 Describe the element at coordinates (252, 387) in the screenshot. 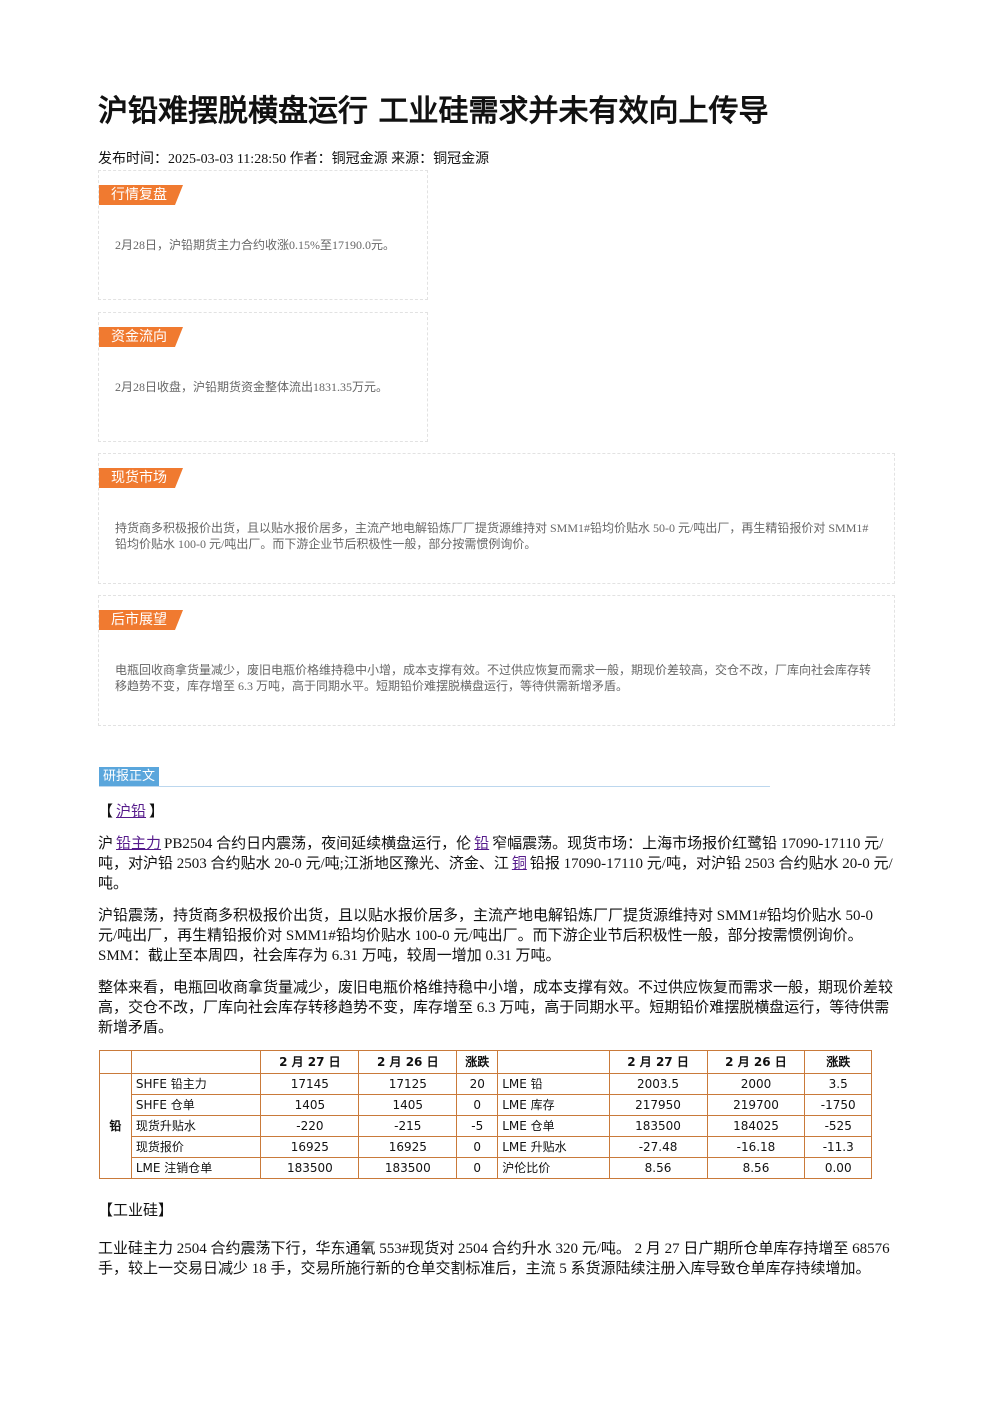

I see `box-text: 2月28日收盘，沪铅期货资金整体流出1831.35万元。` at that location.